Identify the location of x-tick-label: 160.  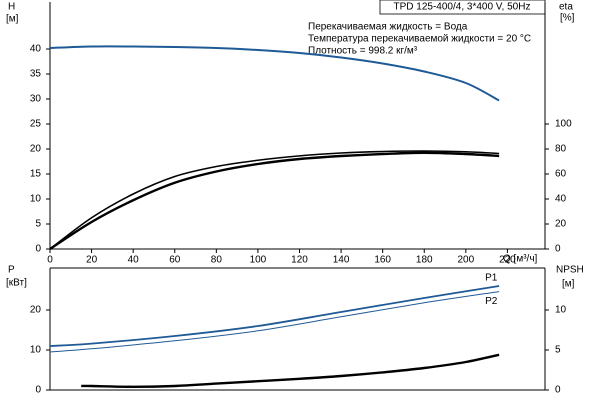
(382, 260).